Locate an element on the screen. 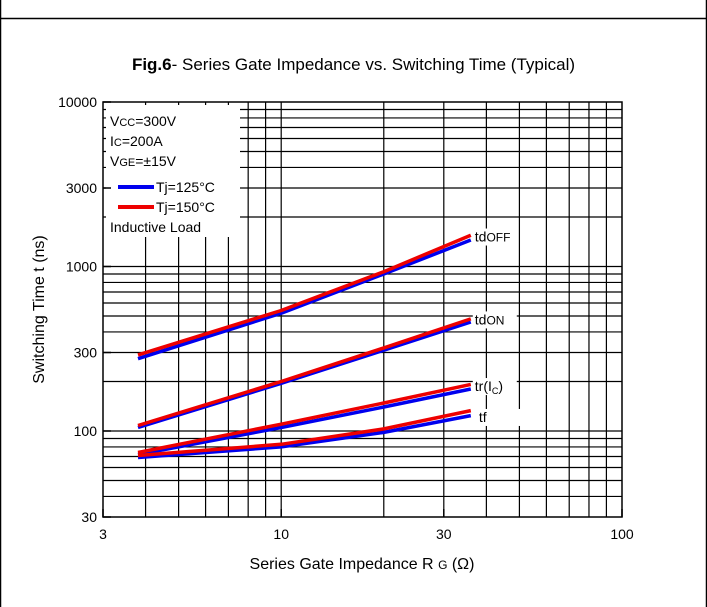 This screenshot has height=607, width=707. x-tick-label: 100 is located at coordinates (622, 534).